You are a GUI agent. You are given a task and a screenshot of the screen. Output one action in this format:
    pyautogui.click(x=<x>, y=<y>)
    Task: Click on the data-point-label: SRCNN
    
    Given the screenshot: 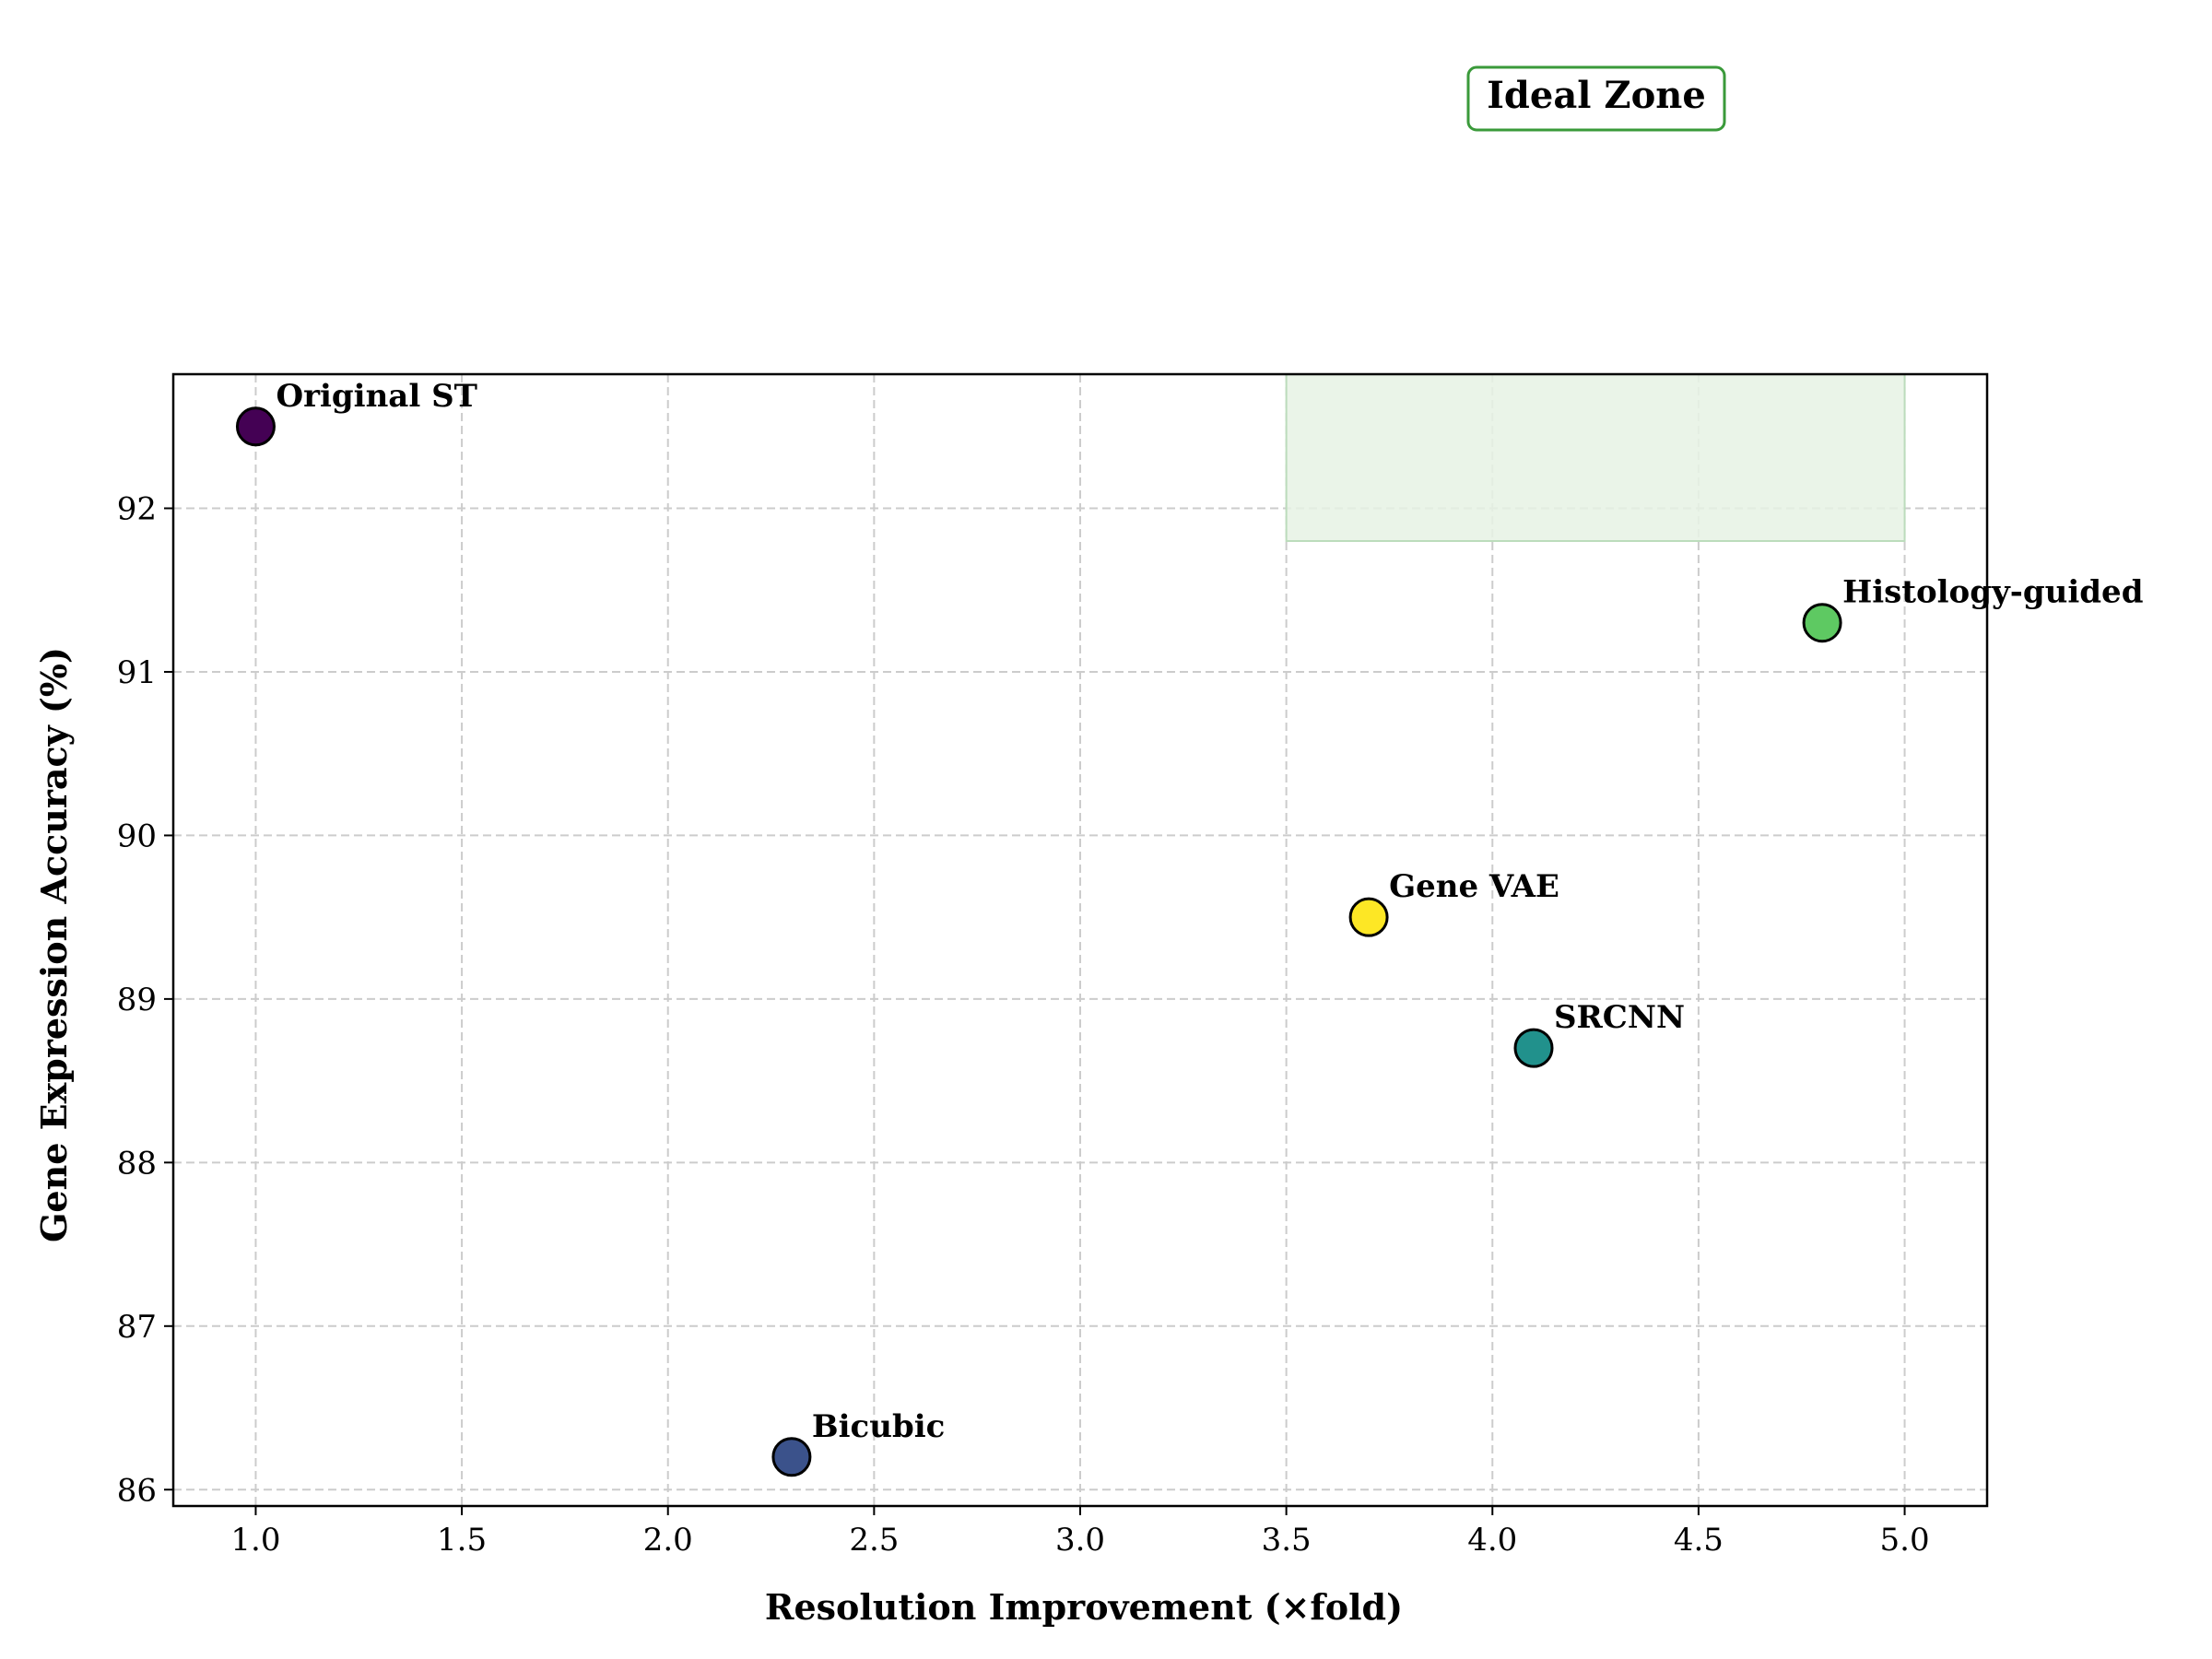 What is the action you would take?
    pyautogui.click(x=1619, y=1017)
    